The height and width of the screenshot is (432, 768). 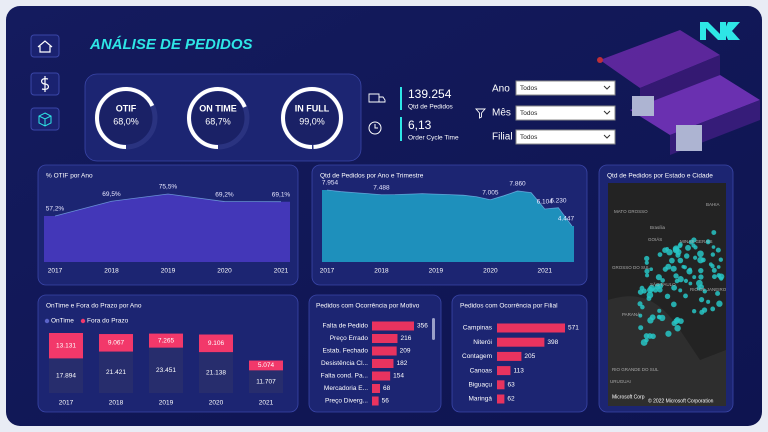 I want to click on y-tick-label: Canoas, so click(x=481, y=370).